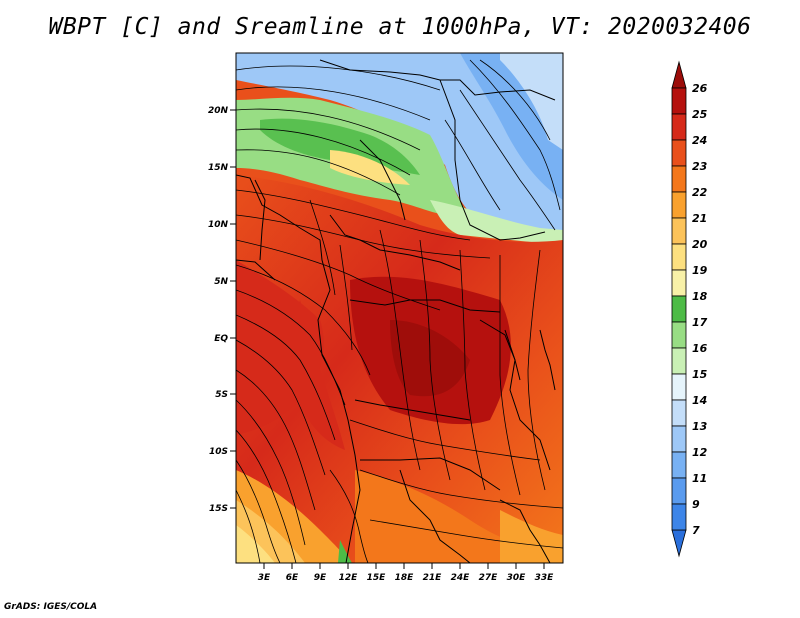 This screenshot has height=618, width=800. What do you see at coordinates (292, 578) in the screenshot?
I see `lon-label: 6E` at bounding box center [292, 578].